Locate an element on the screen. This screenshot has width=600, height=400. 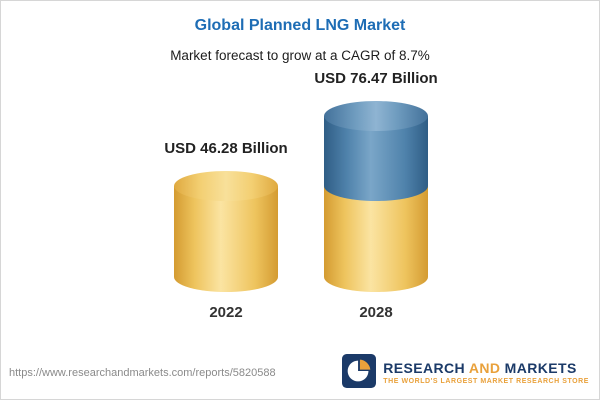
bar-2028: USD 76.47 Billion 2028 is located at coordinates (375, 195).